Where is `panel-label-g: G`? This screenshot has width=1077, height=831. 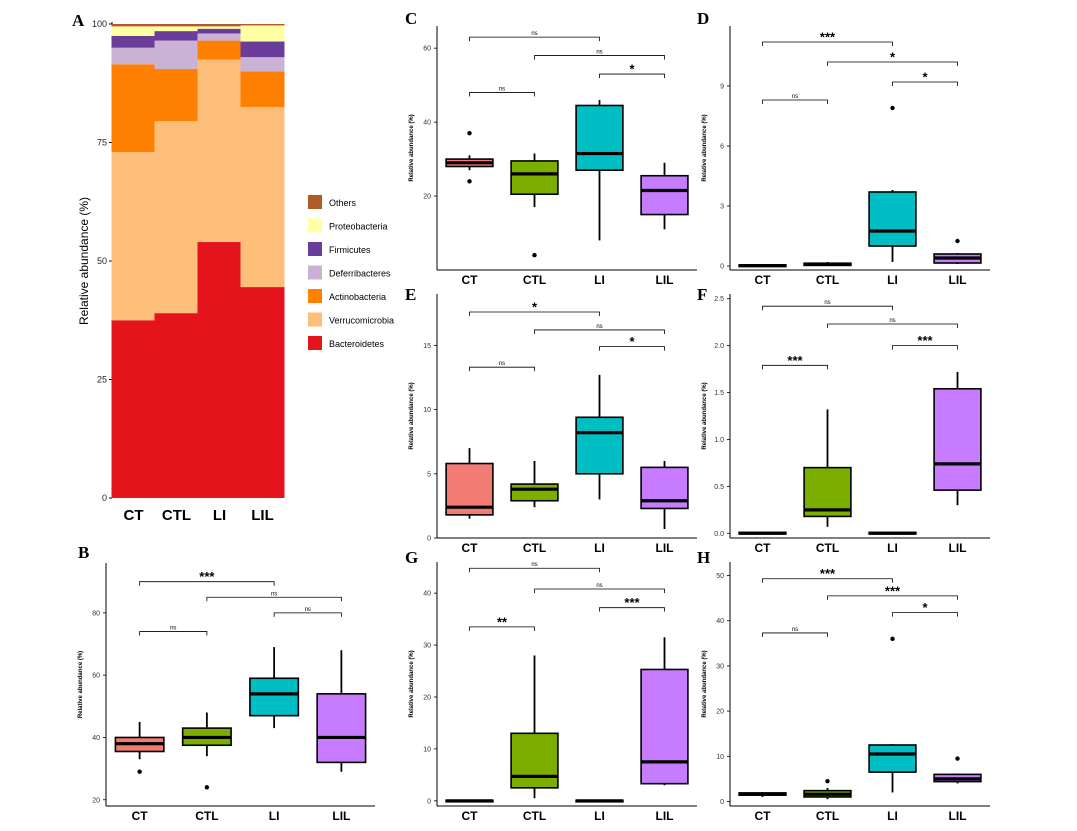 panel-label-g: G is located at coordinates (411, 557).